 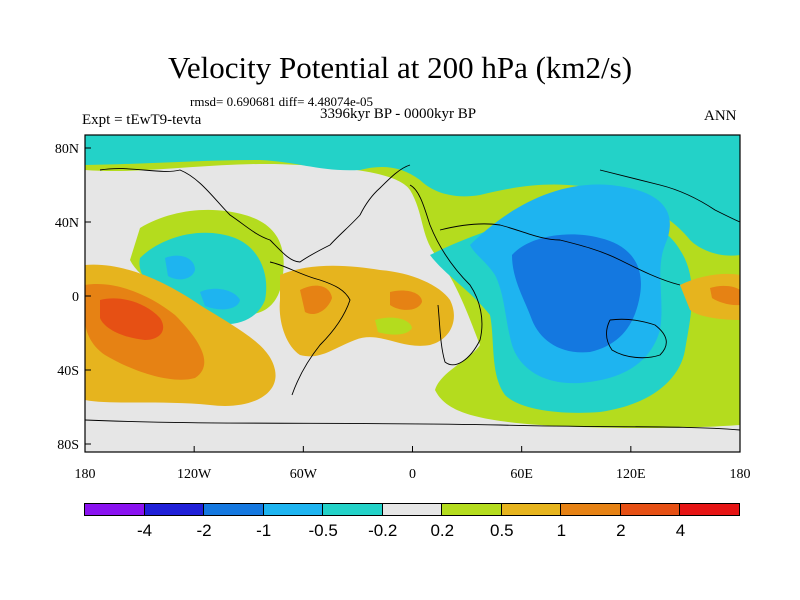 What do you see at coordinates (144, 530) in the screenshot?
I see `colorbar-label: -4` at bounding box center [144, 530].